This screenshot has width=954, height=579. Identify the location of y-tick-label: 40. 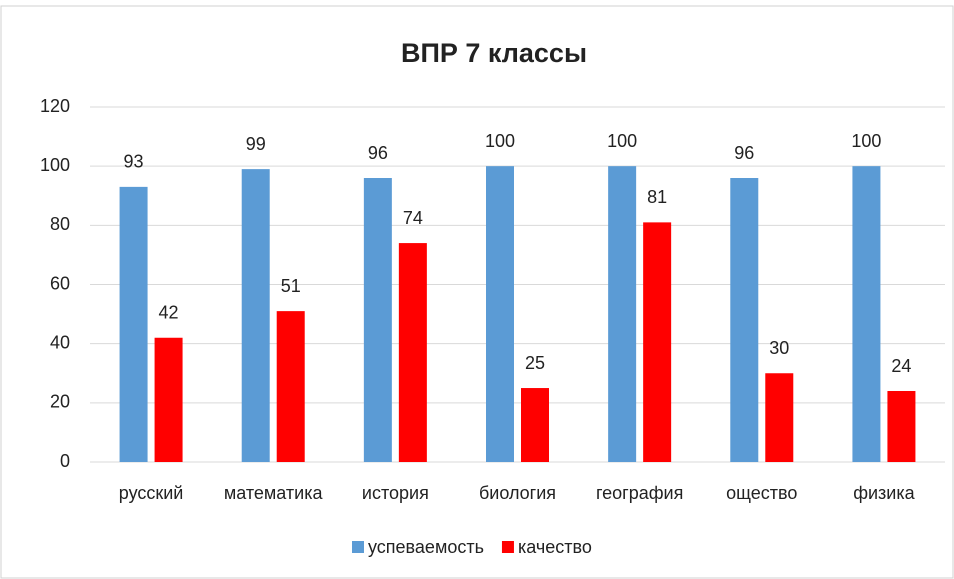
(60, 342).